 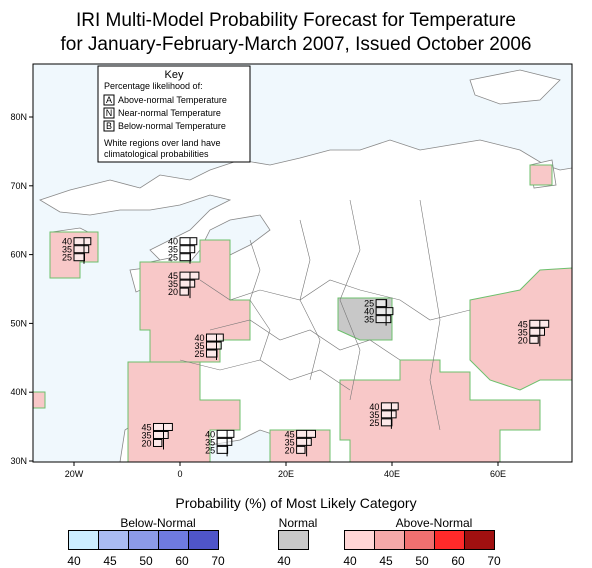 I want to click on key-note-line2: climatological probabilities, so click(x=156, y=154).